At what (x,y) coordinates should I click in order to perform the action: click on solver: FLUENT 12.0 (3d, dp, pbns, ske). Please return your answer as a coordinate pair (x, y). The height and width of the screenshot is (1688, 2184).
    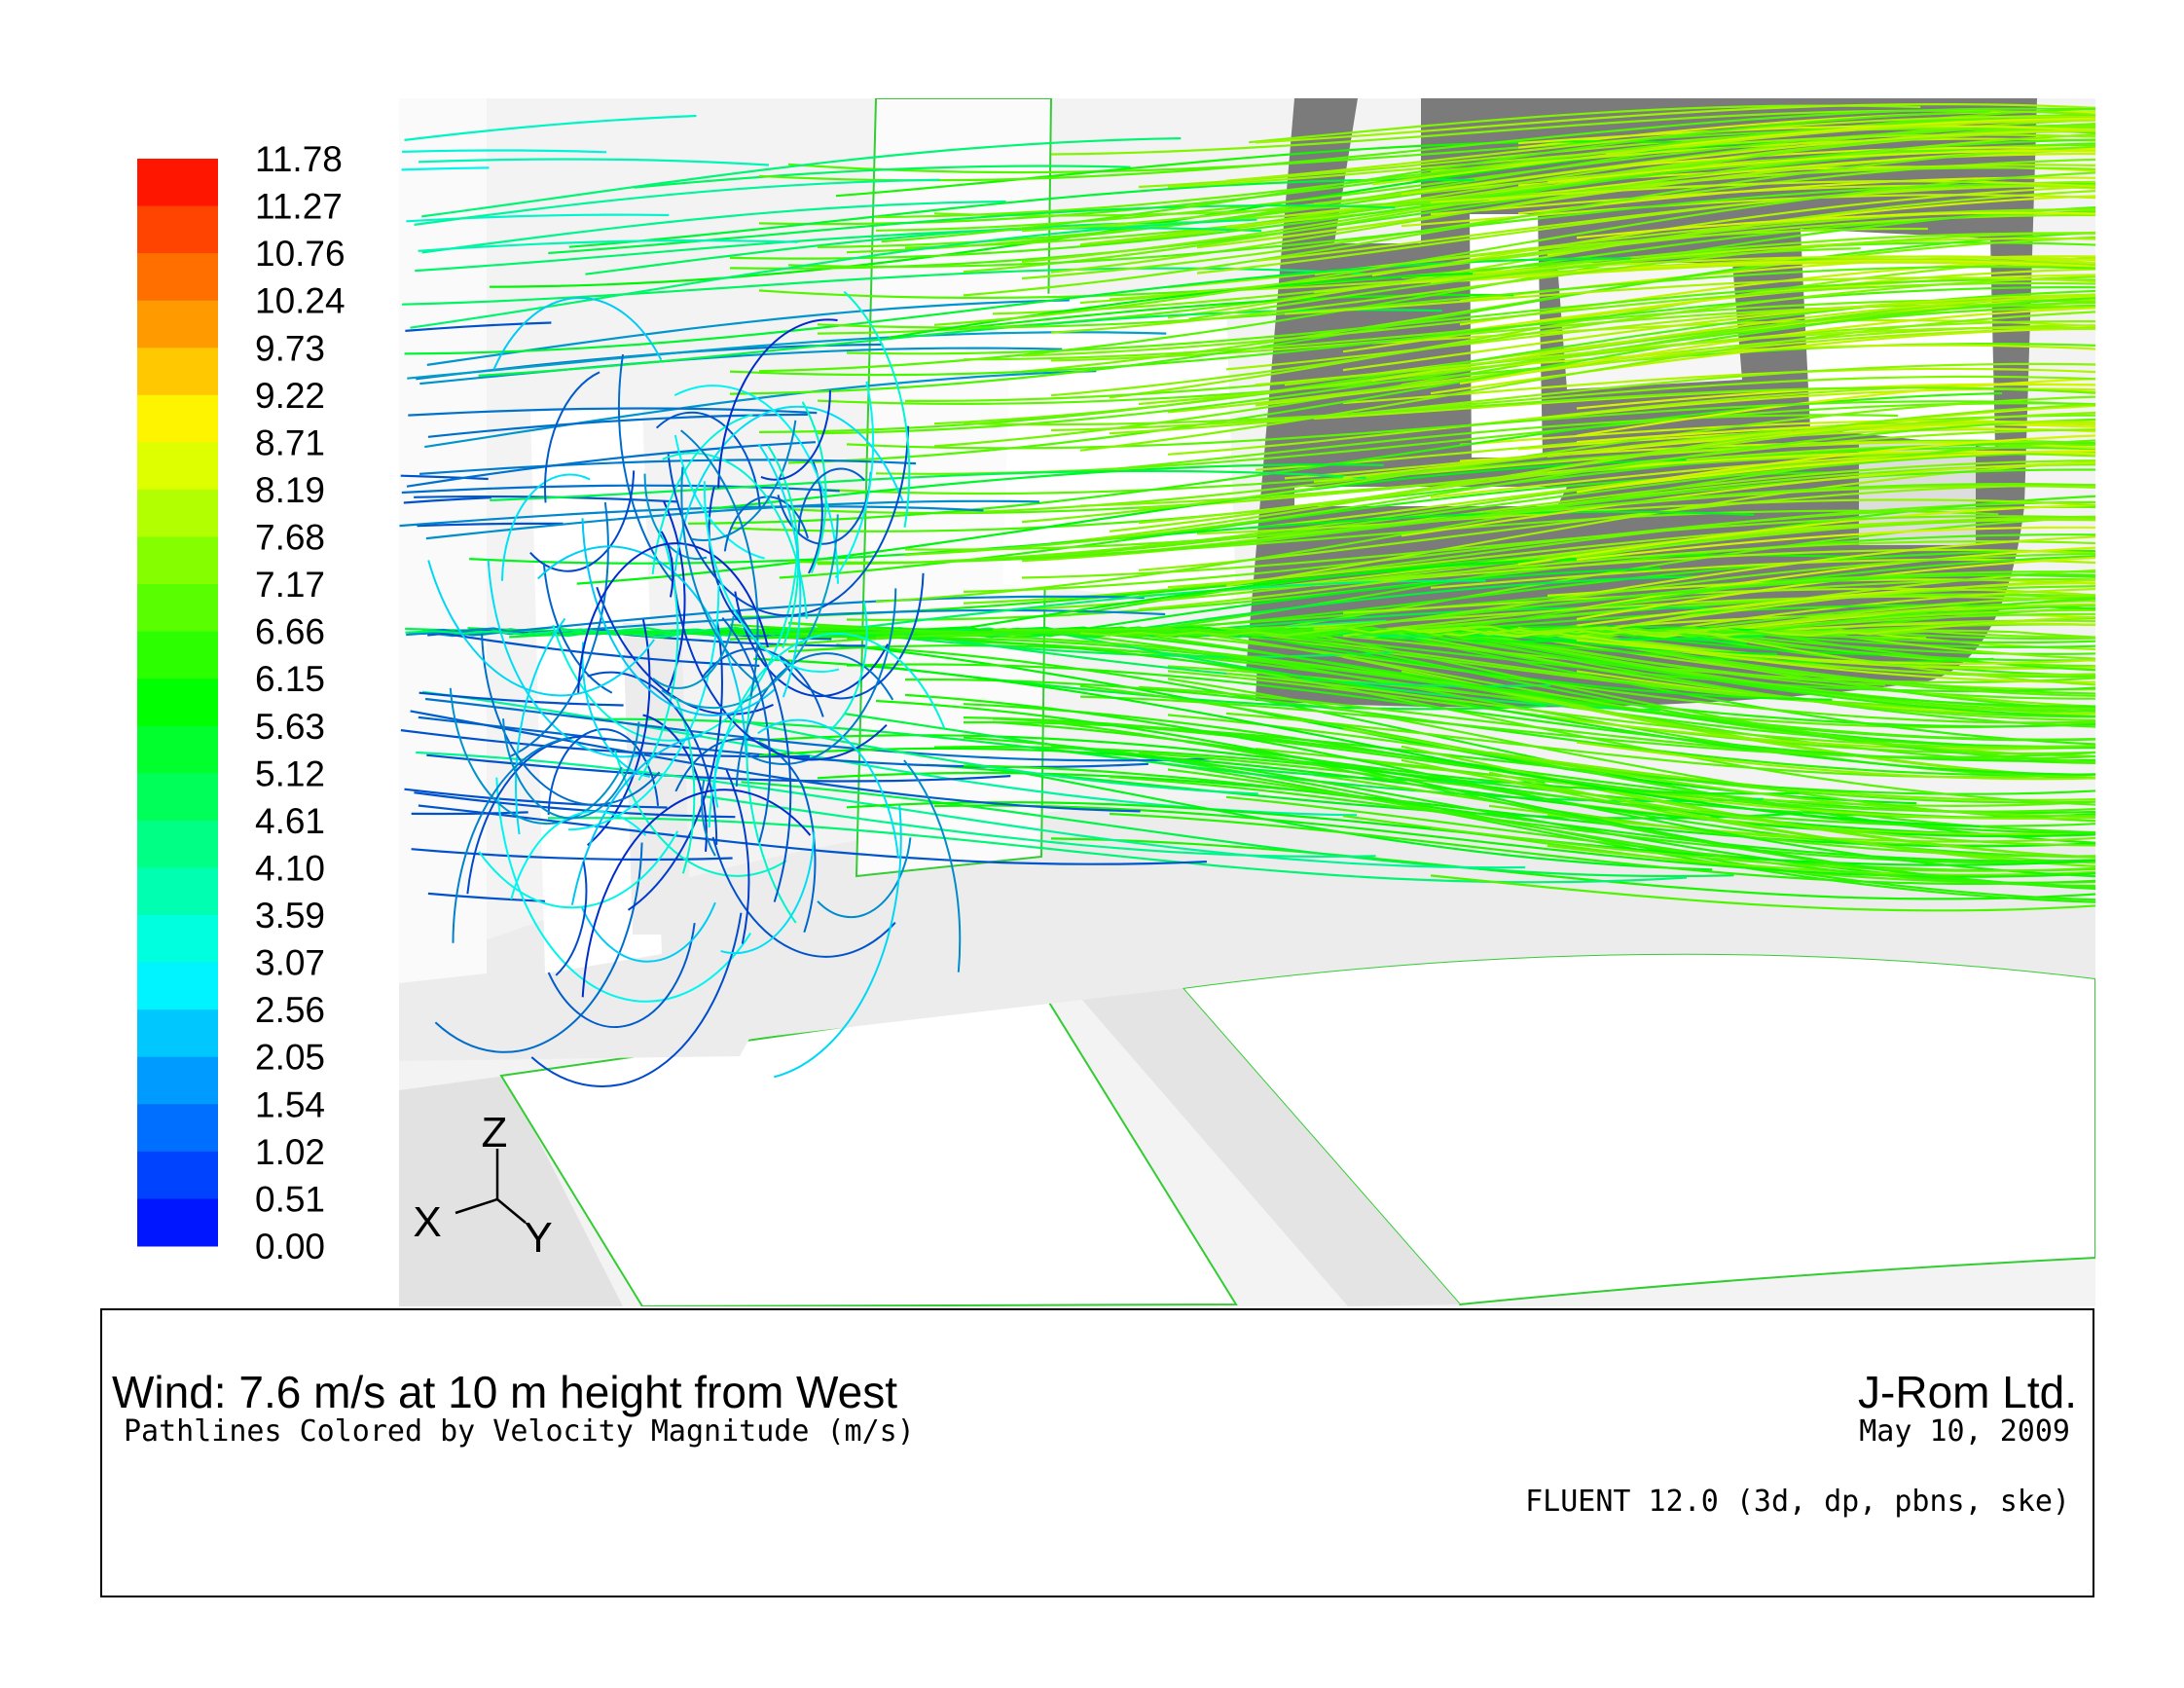
    Looking at the image, I should click on (1797, 1502).